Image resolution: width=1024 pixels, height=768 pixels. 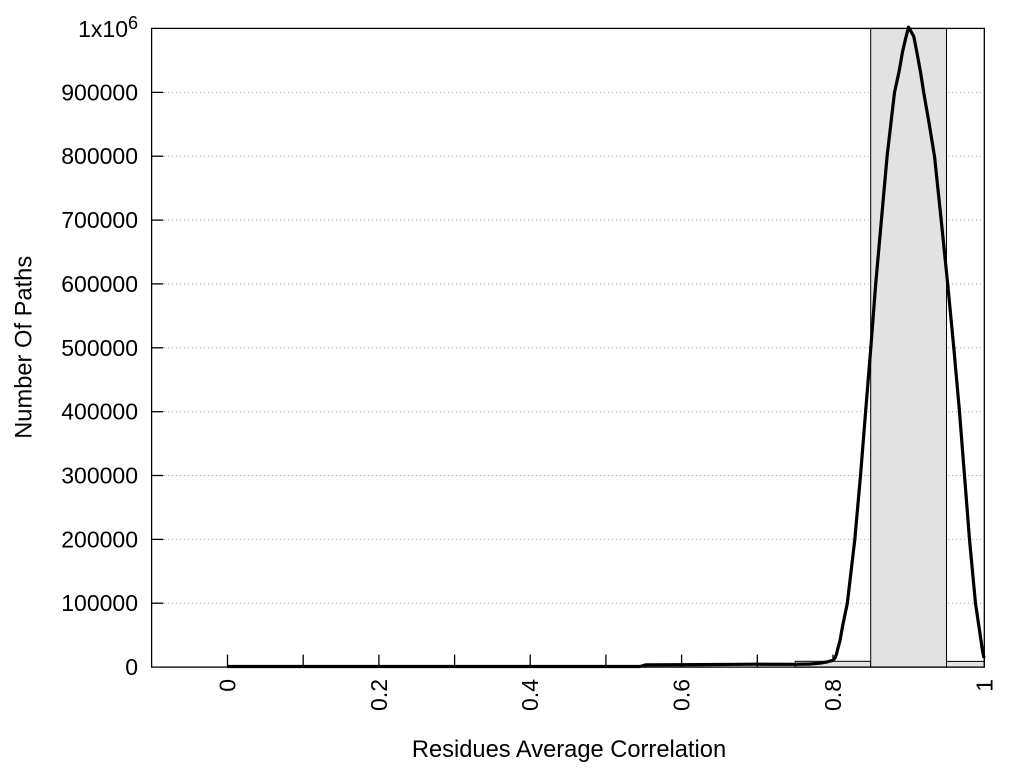 What do you see at coordinates (99, 412) in the screenshot?
I see `svg-text: 400000` at bounding box center [99, 412].